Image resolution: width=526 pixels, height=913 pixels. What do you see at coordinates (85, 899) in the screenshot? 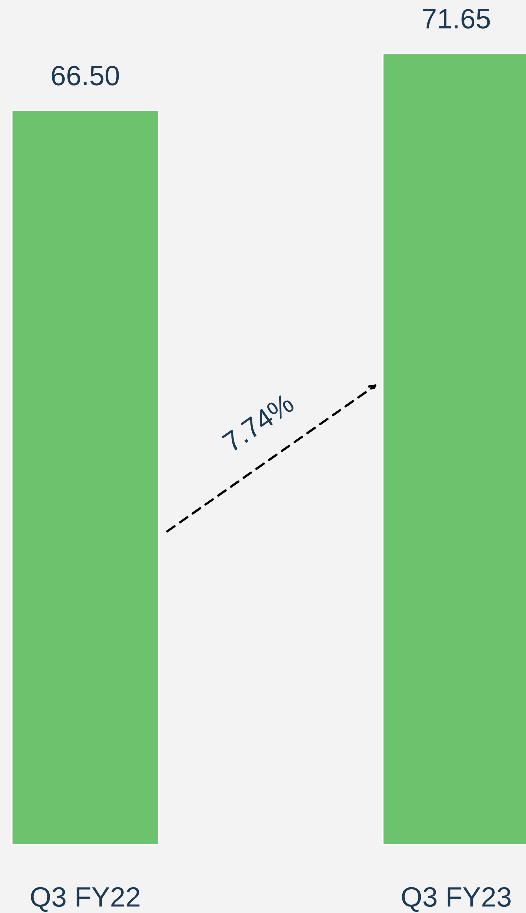
I see `x-tick-label: Q3 FY22` at bounding box center [85, 899].